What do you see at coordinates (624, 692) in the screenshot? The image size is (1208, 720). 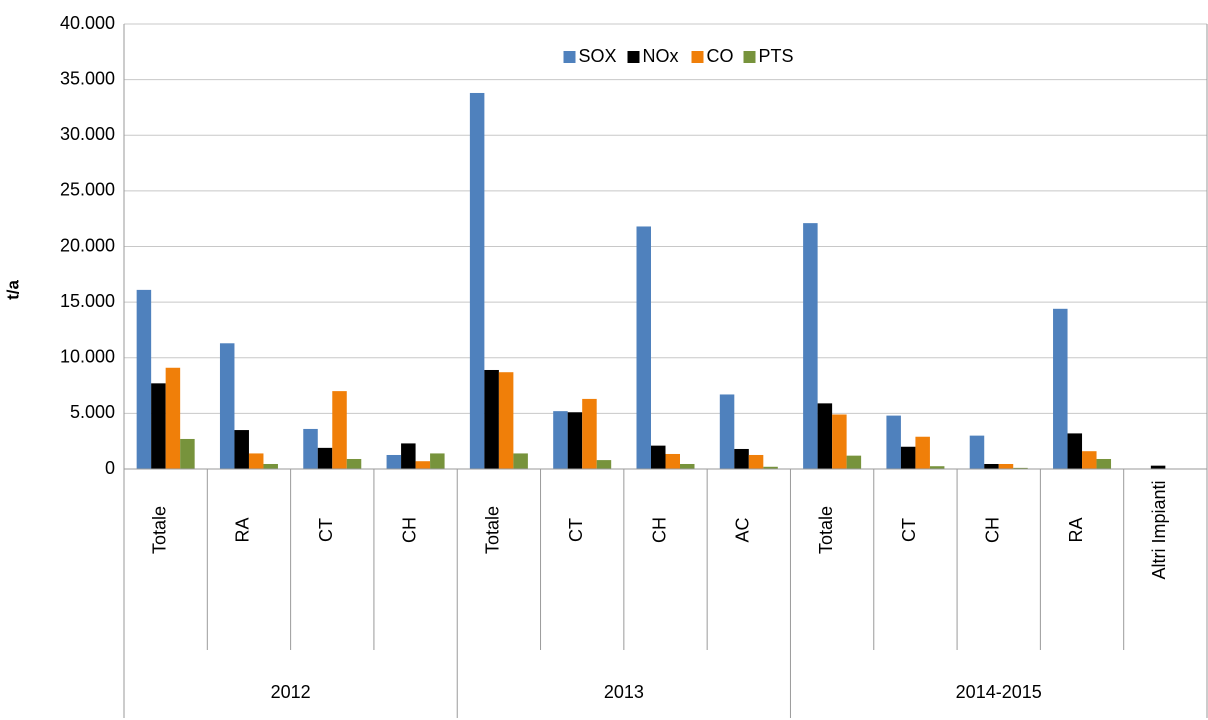 I see `group-label: 2013` at bounding box center [624, 692].